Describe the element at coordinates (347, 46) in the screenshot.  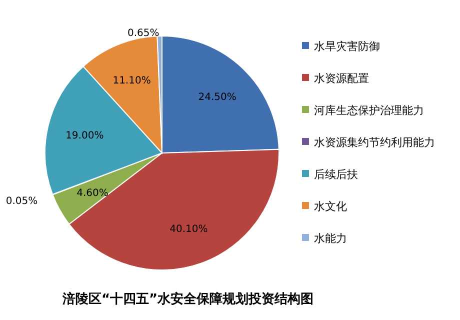
I see `legend-label: 水旱灾害防御` at that location.